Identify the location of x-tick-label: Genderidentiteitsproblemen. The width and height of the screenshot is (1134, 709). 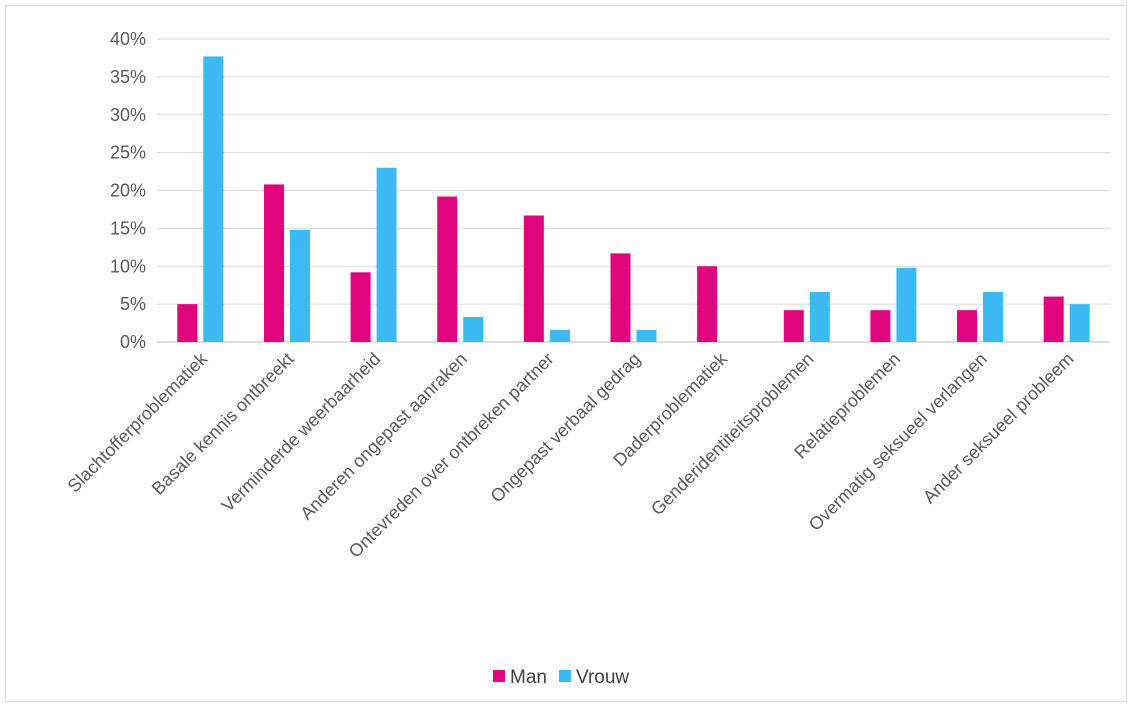
(732, 434).